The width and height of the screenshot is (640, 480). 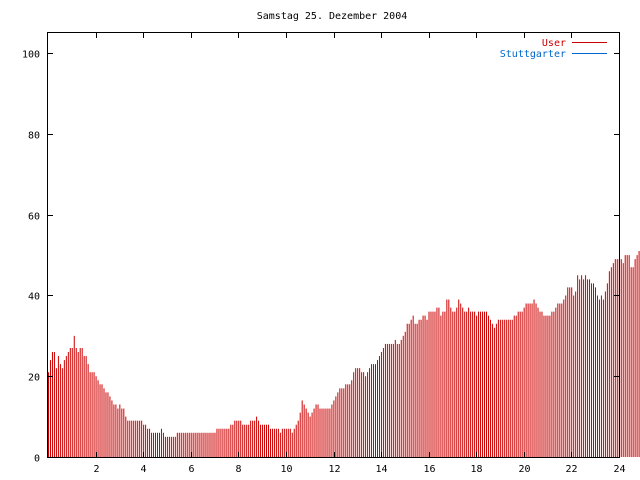 What do you see at coordinates (191, 469) in the screenshot?
I see `x-tick-label: 6` at bounding box center [191, 469].